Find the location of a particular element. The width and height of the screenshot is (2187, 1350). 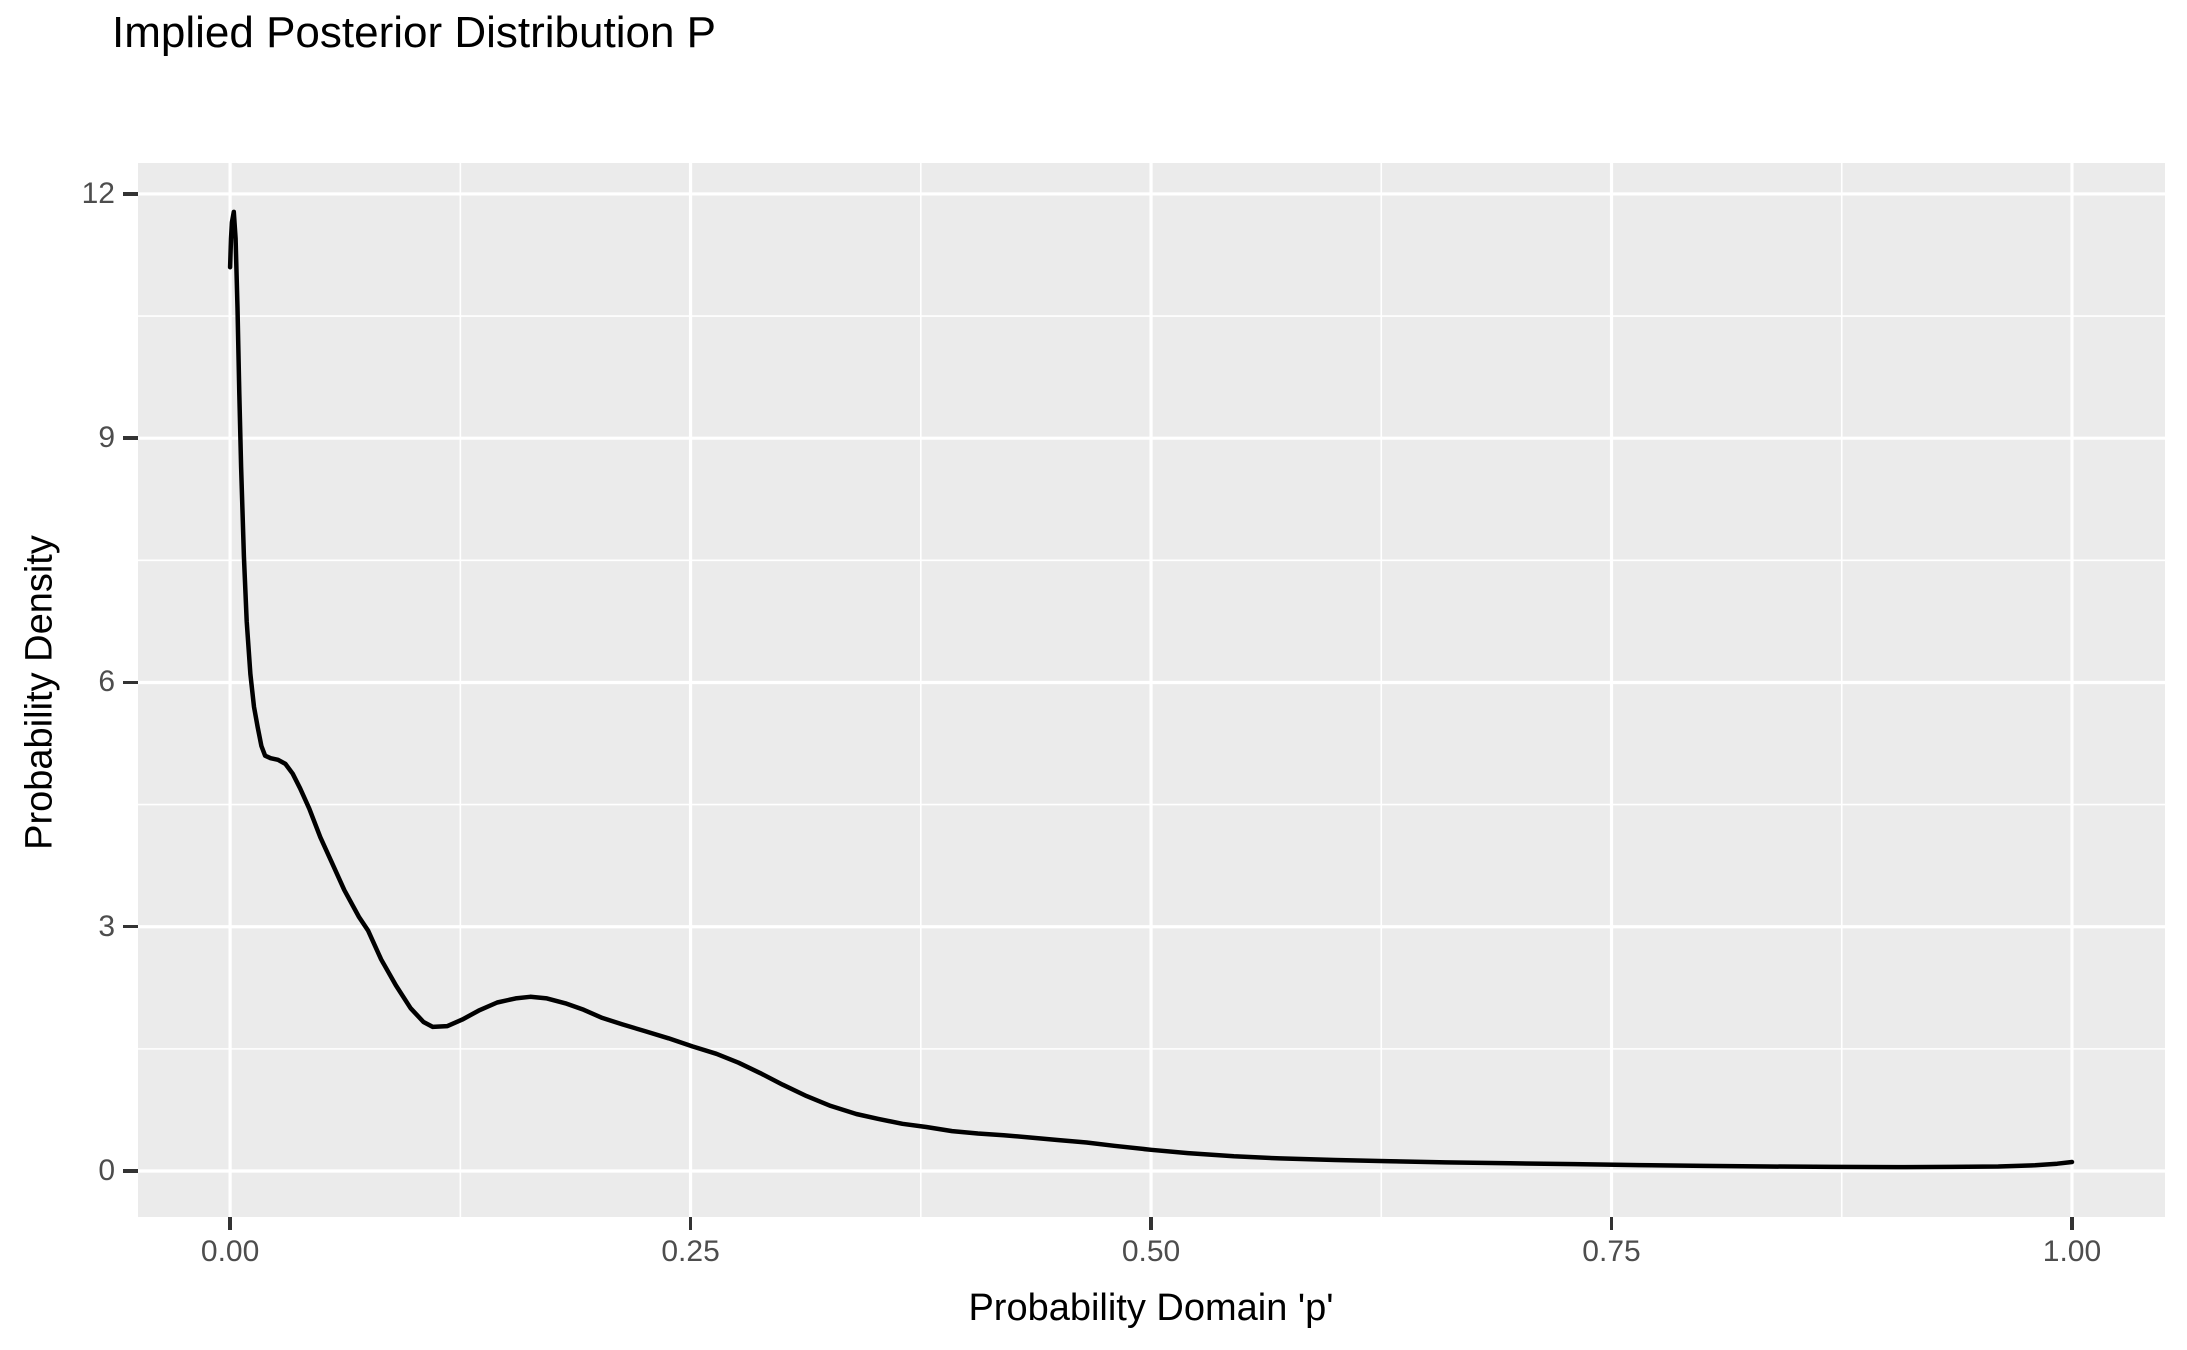

y-tick-label: 0 is located at coordinates (106, 1170).